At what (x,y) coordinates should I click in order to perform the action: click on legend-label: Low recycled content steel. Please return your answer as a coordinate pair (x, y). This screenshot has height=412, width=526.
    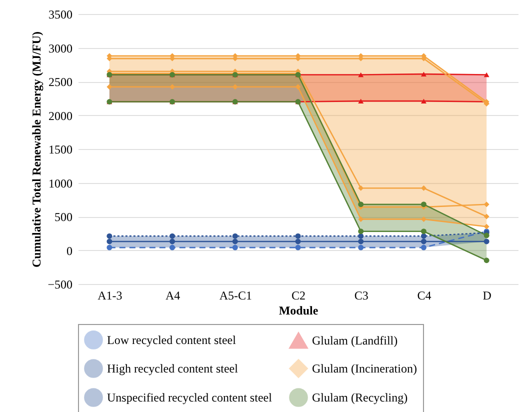
    Looking at the image, I should click on (172, 339).